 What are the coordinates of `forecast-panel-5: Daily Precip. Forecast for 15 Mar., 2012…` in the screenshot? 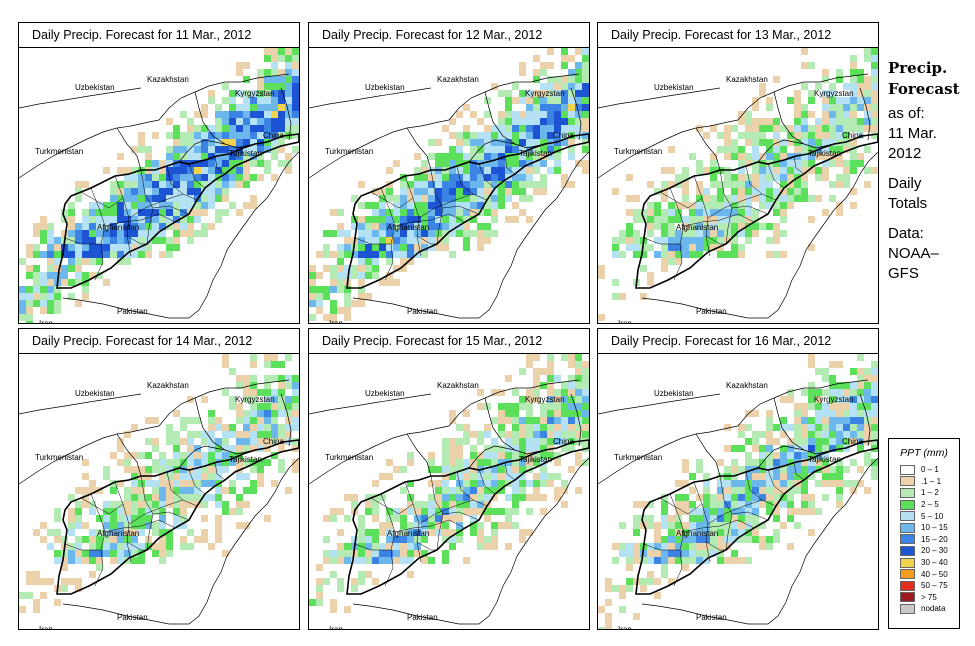 It's located at (449, 479).